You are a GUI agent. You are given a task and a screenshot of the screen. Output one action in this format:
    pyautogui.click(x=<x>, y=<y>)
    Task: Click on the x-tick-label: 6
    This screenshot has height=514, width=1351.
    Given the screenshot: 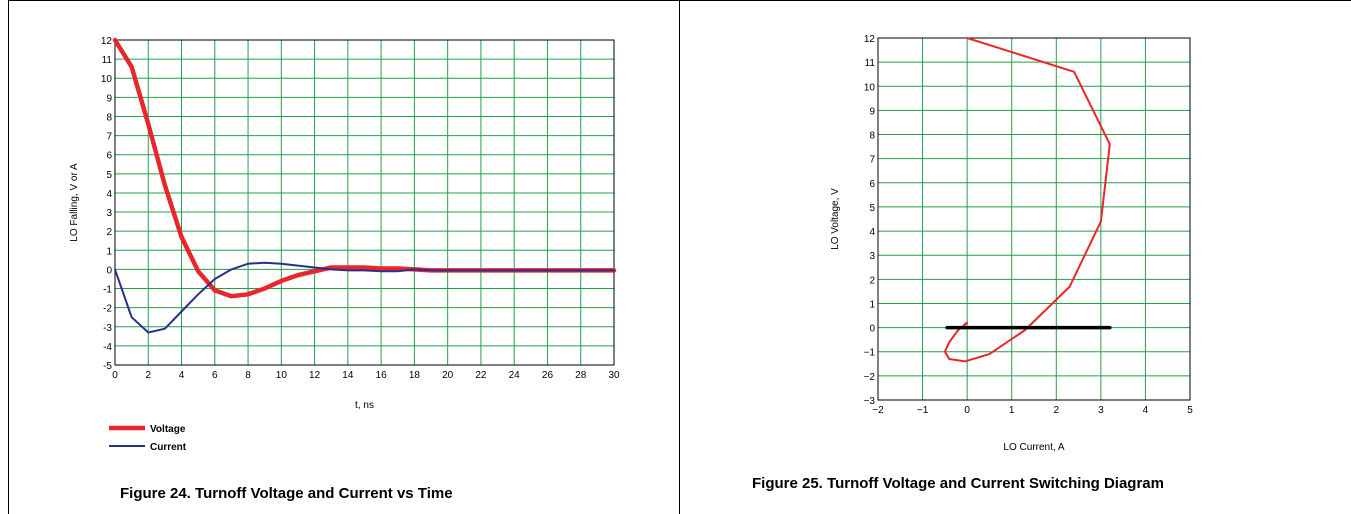 What is the action you would take?
    pyautogui.click(x=215, y=375)
    